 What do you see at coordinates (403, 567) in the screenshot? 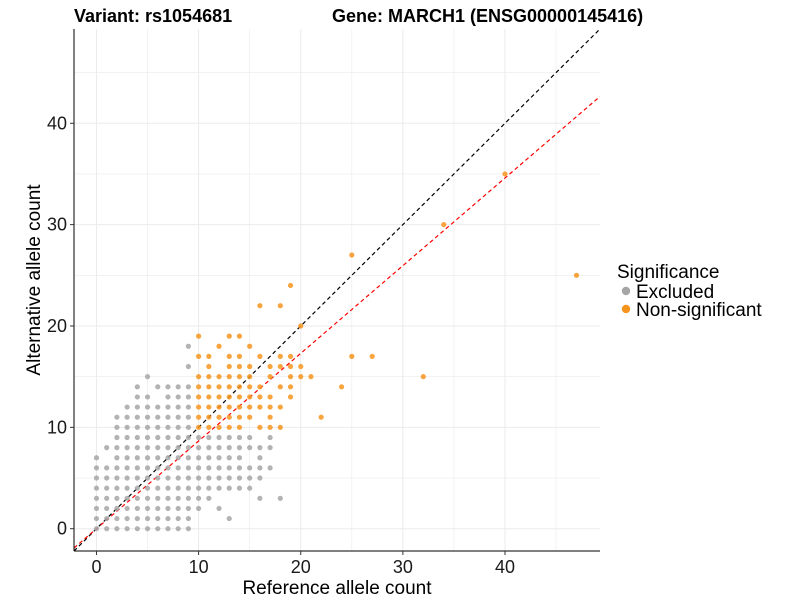
I see `x-tick-label: 30` at bounding box center [403, 567].